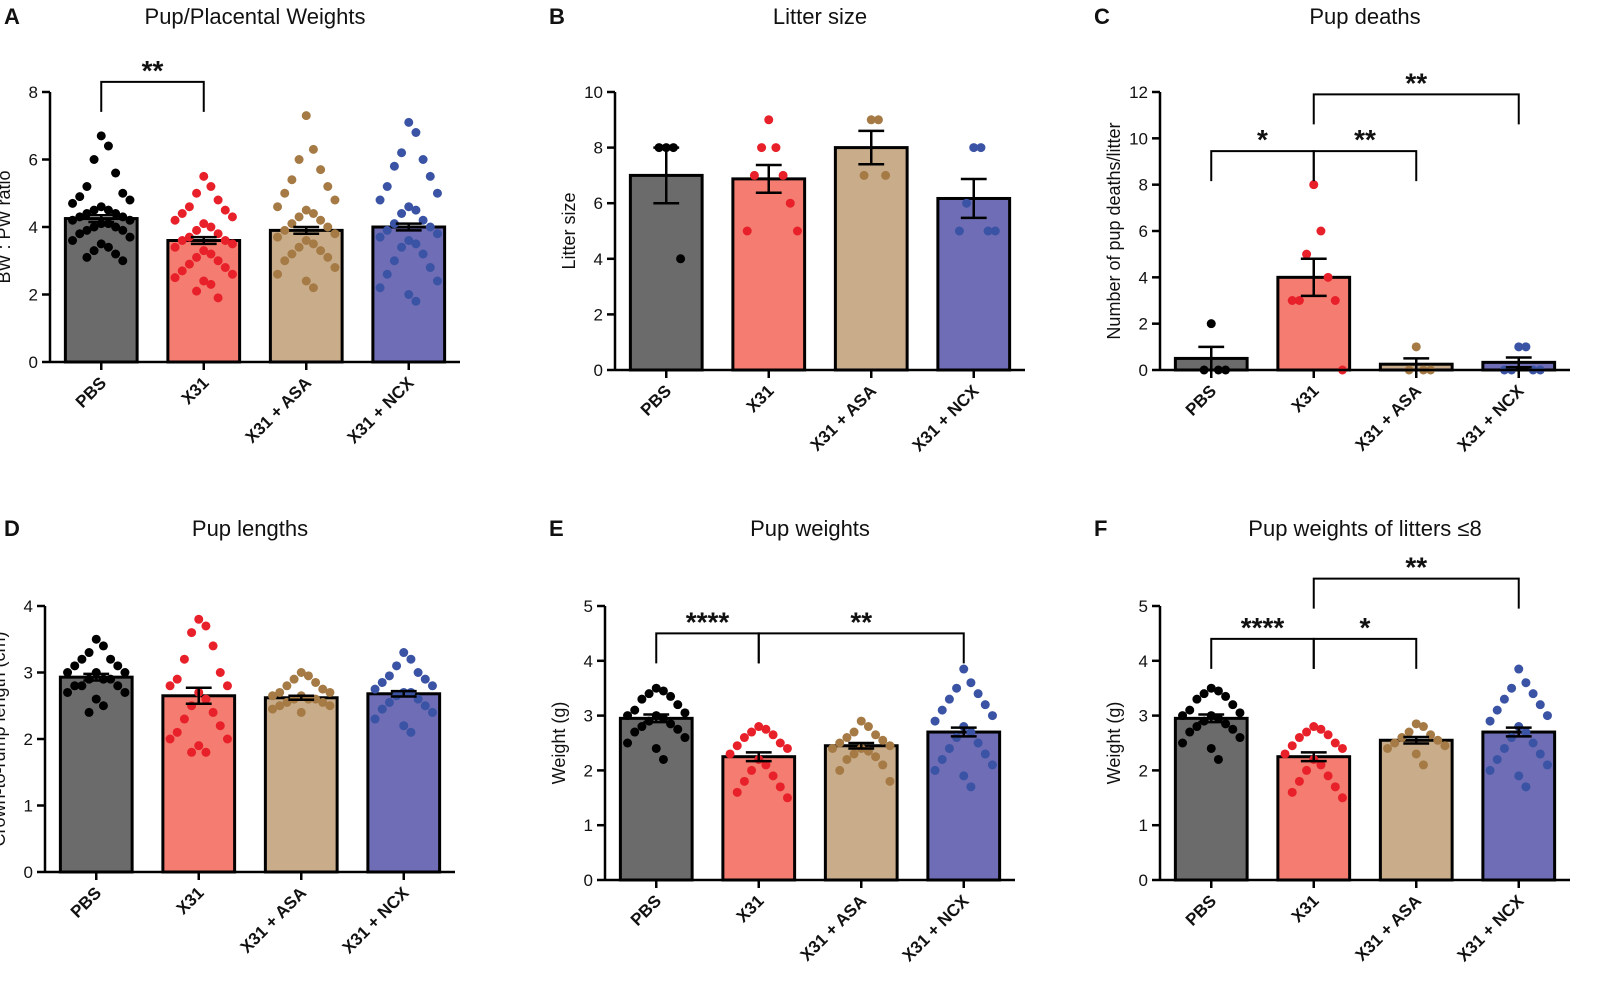 Image resolution: width=1615 pixels, height=986 pixels. I want to click on panel-letter: A, so click(12, 16).